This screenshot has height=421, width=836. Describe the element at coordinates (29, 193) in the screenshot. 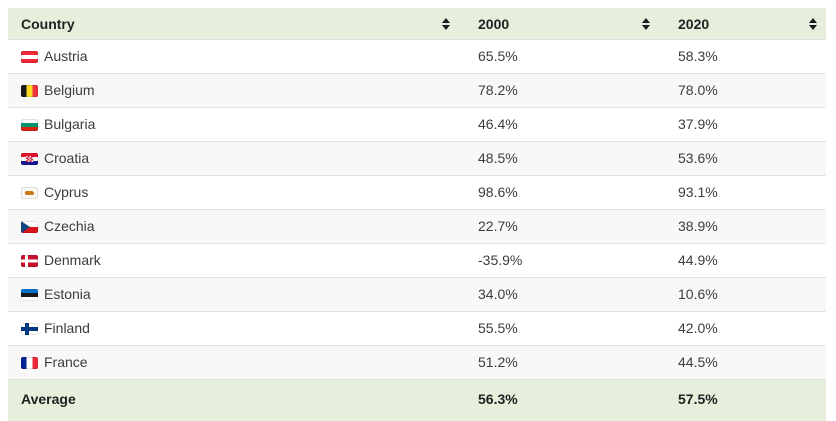

I see `flag-cyprus-icon` at that location.